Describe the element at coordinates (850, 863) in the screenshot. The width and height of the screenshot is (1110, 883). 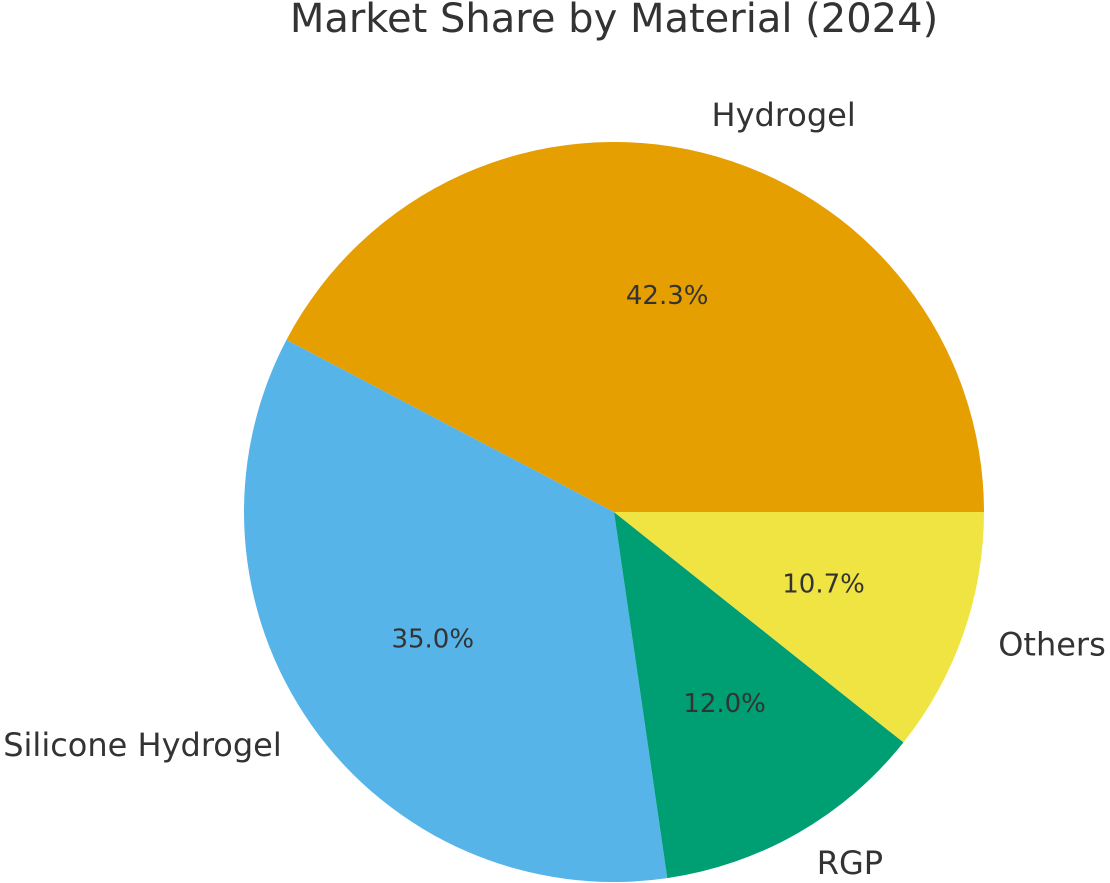
I see `pie-outer-label-rgp: RGP` at that location.